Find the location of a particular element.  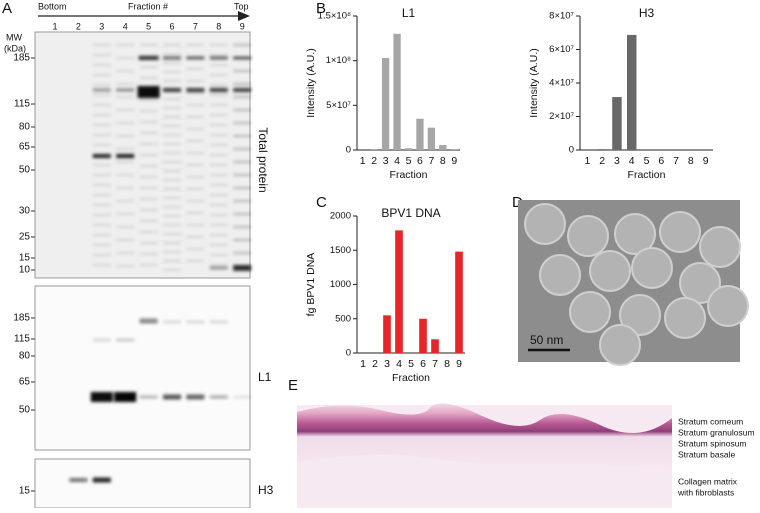

scale-label: 50 nm is located at coordinates (546, 340).